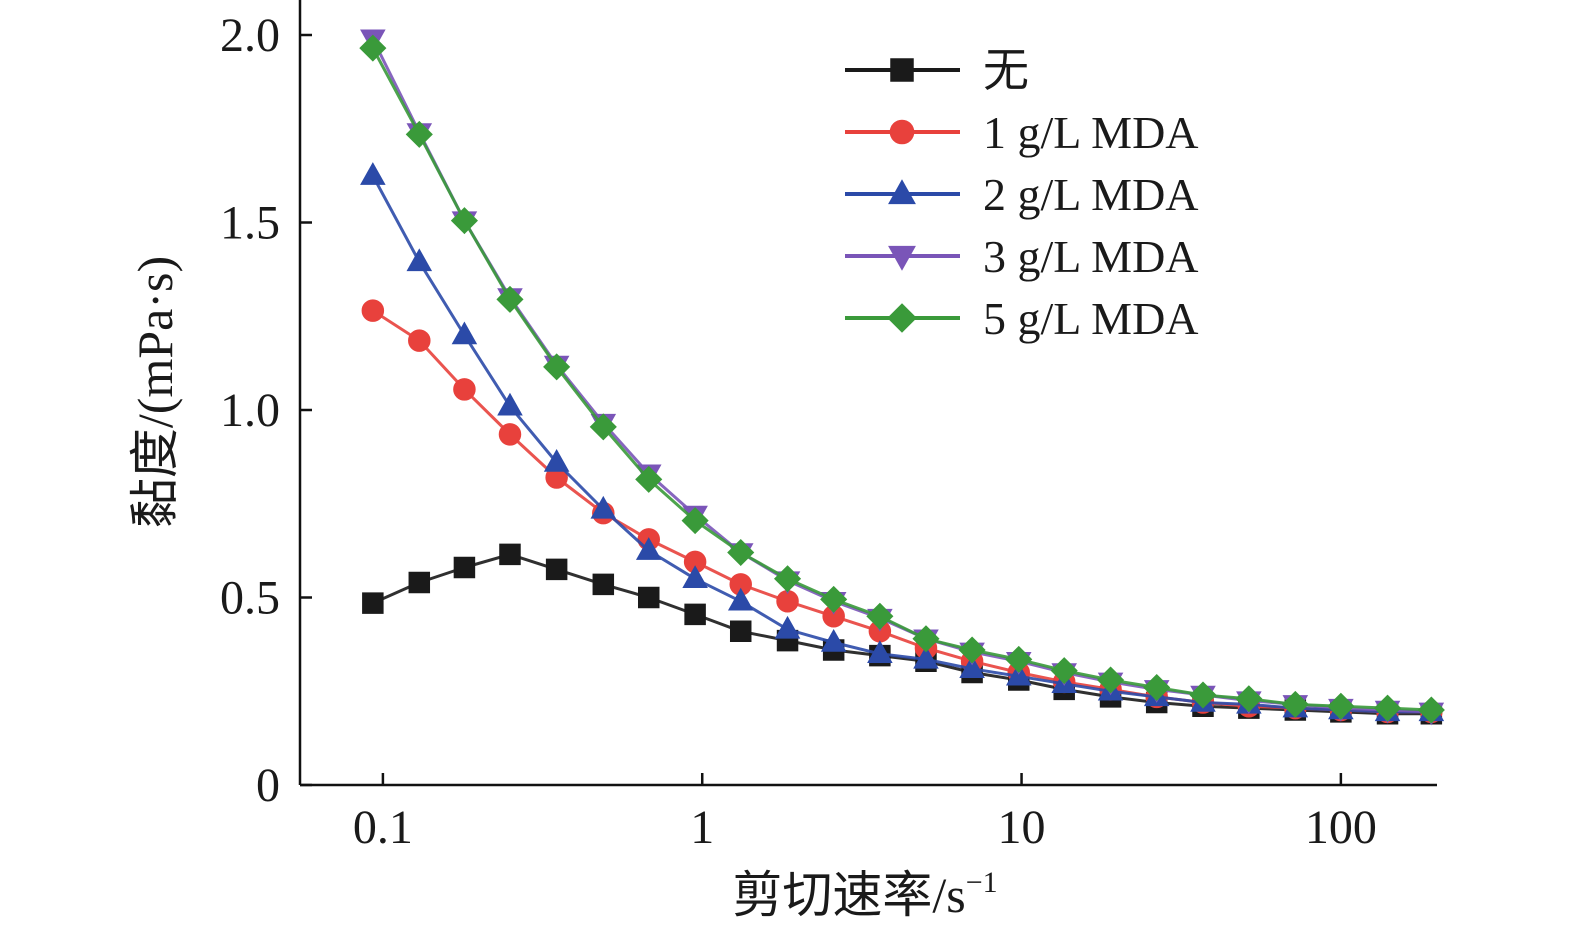  I want to click on y-tick-label: 1.0, so click(250, 410).